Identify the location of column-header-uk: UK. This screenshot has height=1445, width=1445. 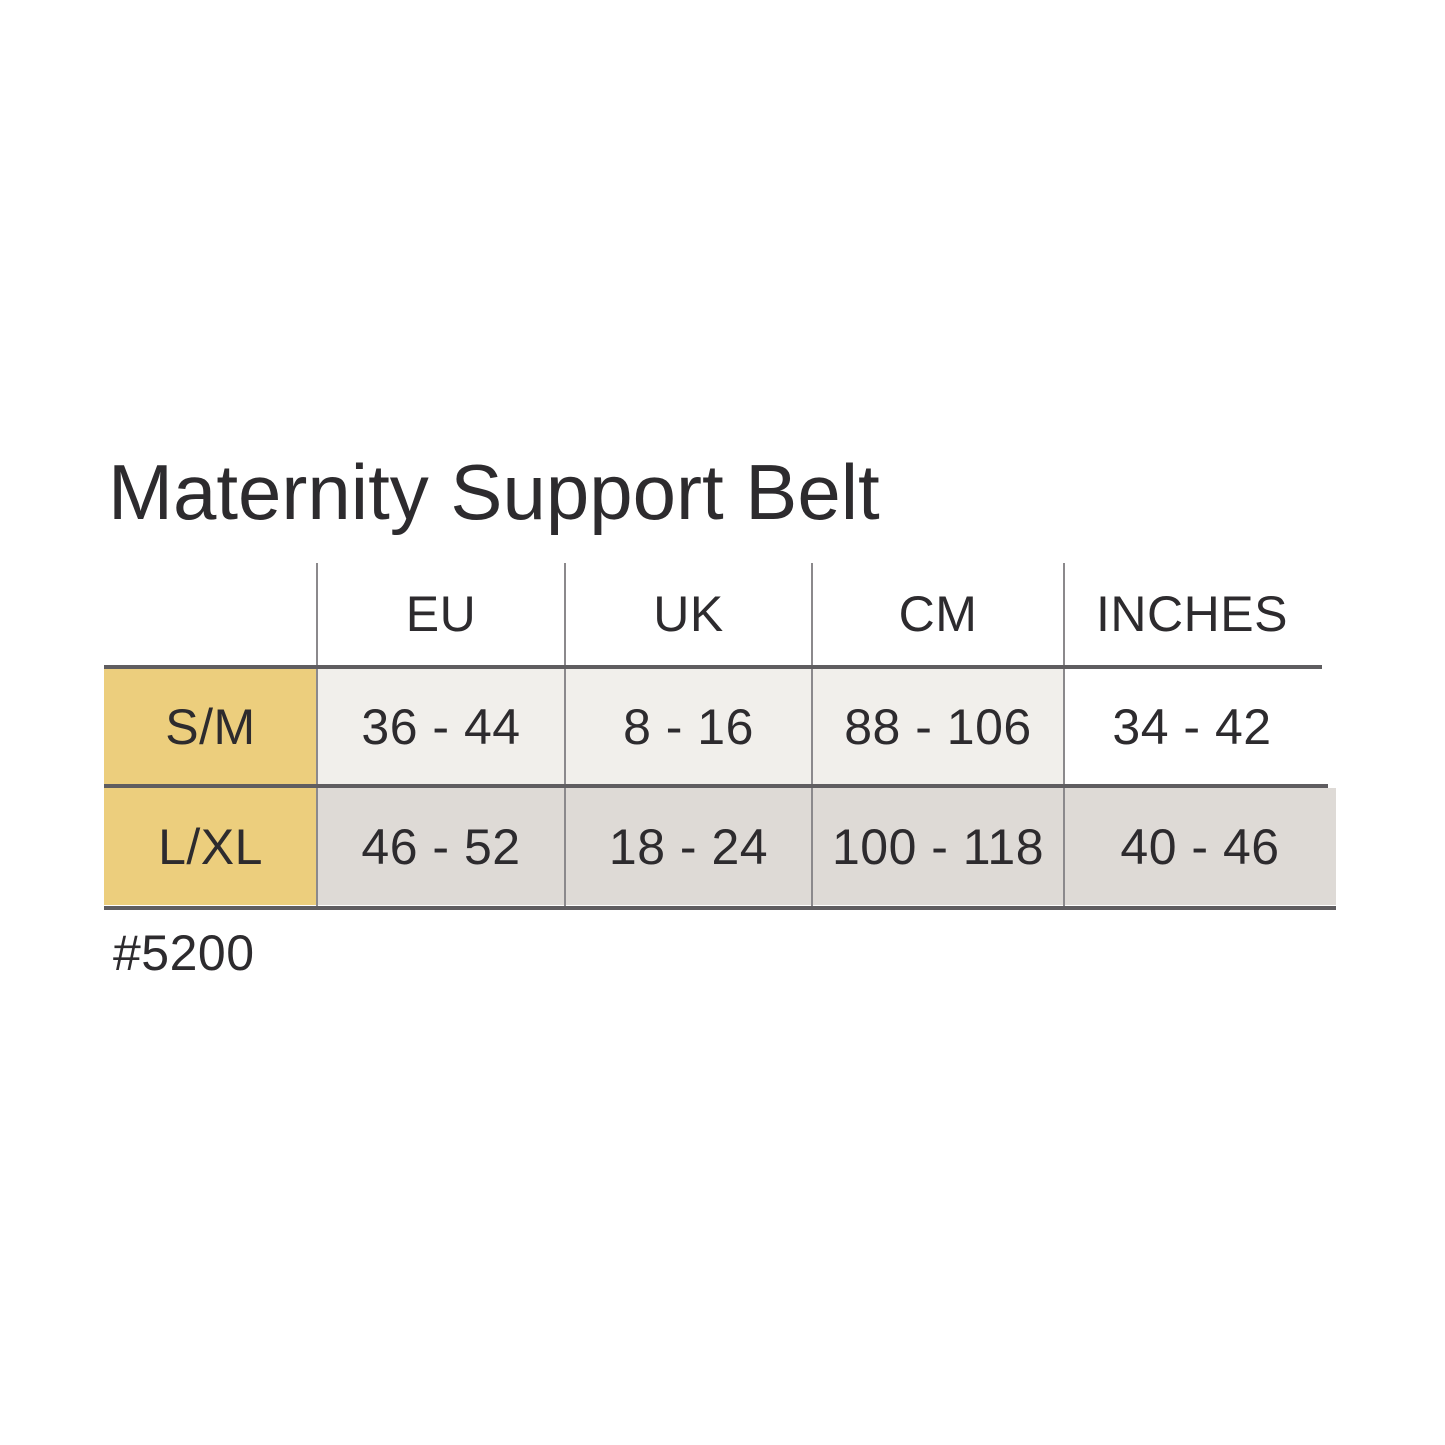
(688, 614).